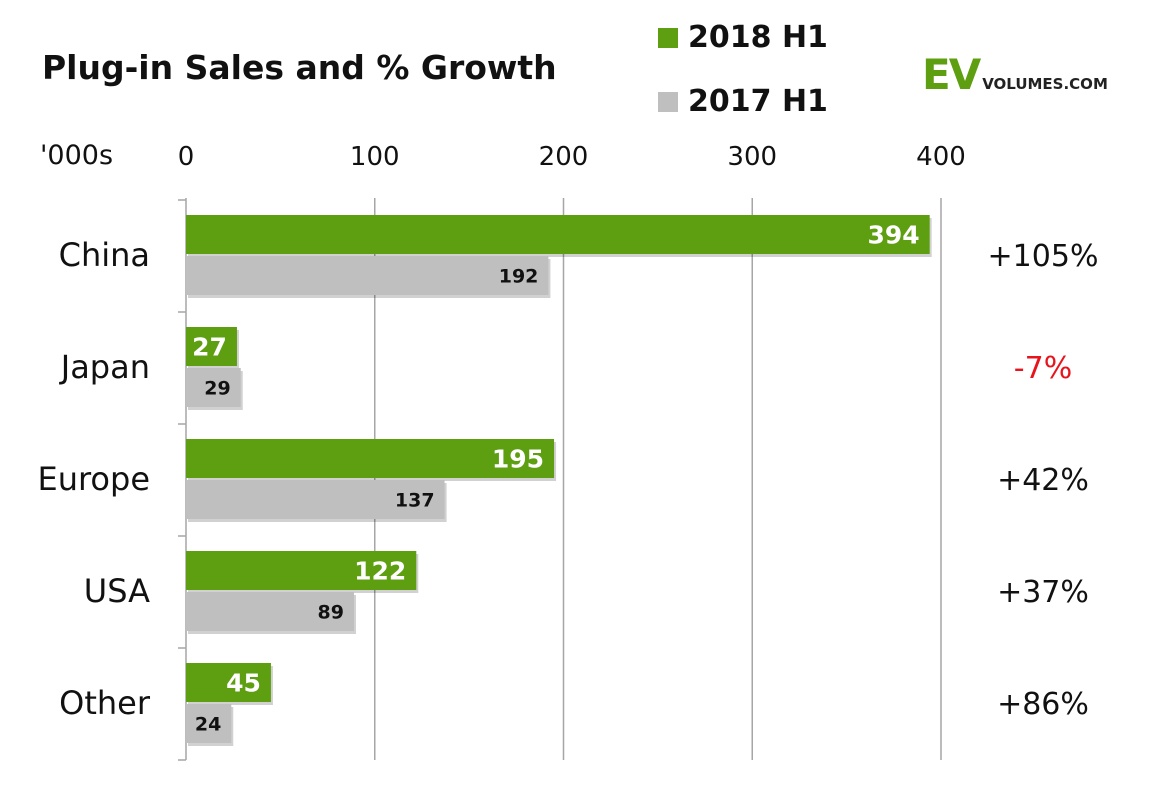 The width and height of the screenshot is (1151, 800). What do you see at coordinates (951, 74) in the screenshot?
I see `logo-ev-text: EV` at bounding box center [951, 74].